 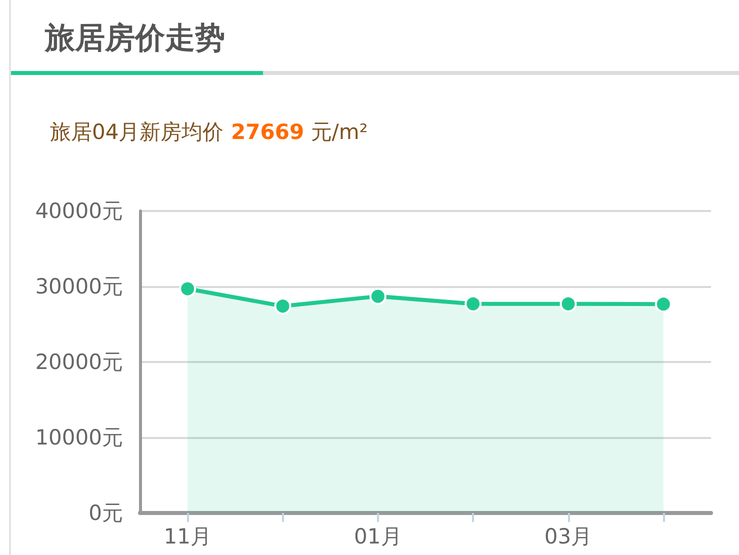 What do you see at coordinates (135, 39) in the screenshot?
I see `chart-title: 旅居房价走势` at bounding box center [135, 39].